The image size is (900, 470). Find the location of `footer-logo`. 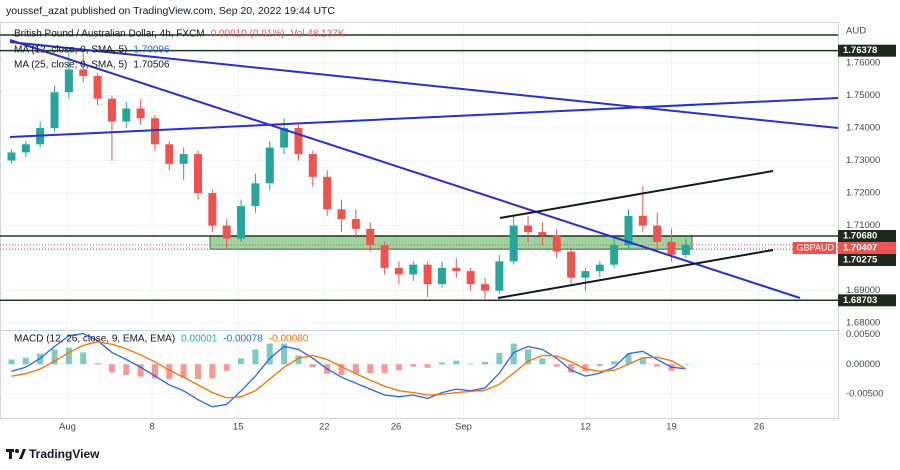

footer-logo is located at coordinates (16, 454).